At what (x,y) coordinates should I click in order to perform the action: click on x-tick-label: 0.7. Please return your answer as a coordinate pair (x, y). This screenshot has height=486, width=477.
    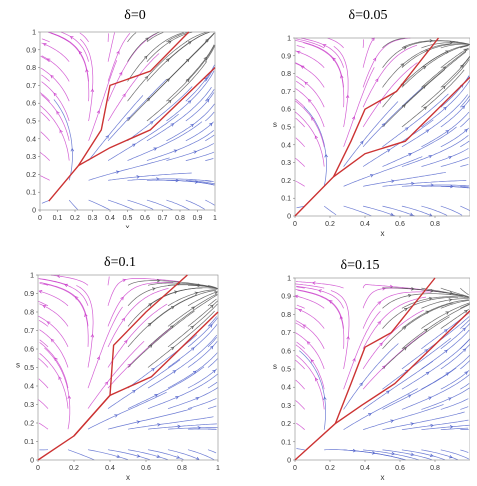
    Looking at the image, I should click on (163, 218).